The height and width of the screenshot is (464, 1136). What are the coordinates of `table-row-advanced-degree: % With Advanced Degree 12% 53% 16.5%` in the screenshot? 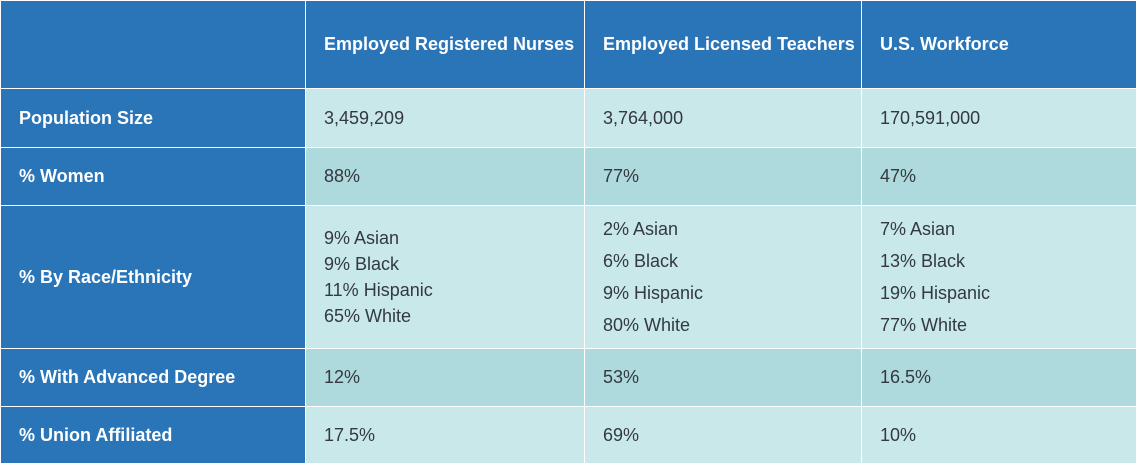 It's located at (568, 378).